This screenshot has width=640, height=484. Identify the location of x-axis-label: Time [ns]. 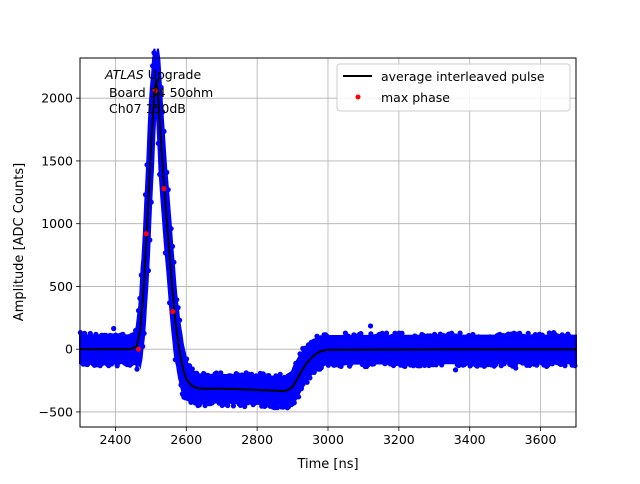
(327, 464).